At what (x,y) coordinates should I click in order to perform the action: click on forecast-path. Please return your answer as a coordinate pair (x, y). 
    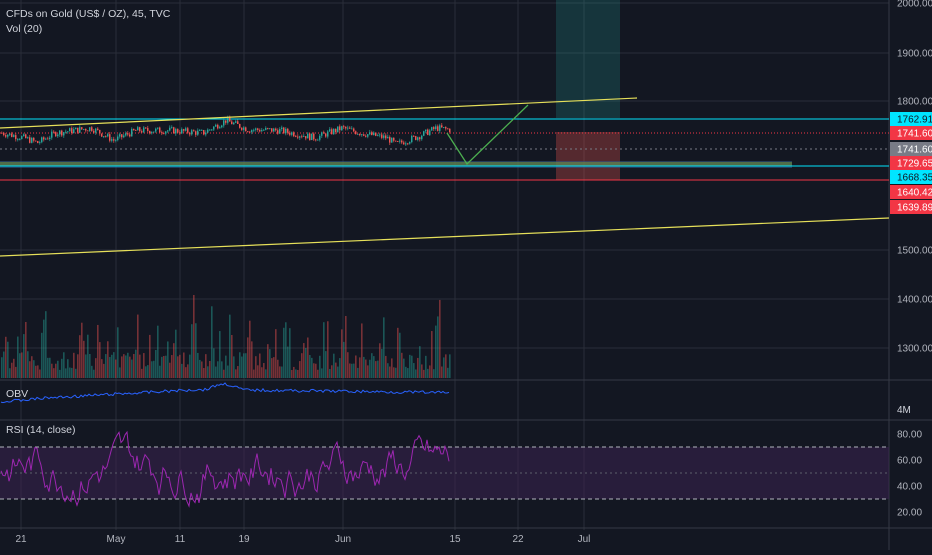
    Looking at the image, I should click on (487, 135).